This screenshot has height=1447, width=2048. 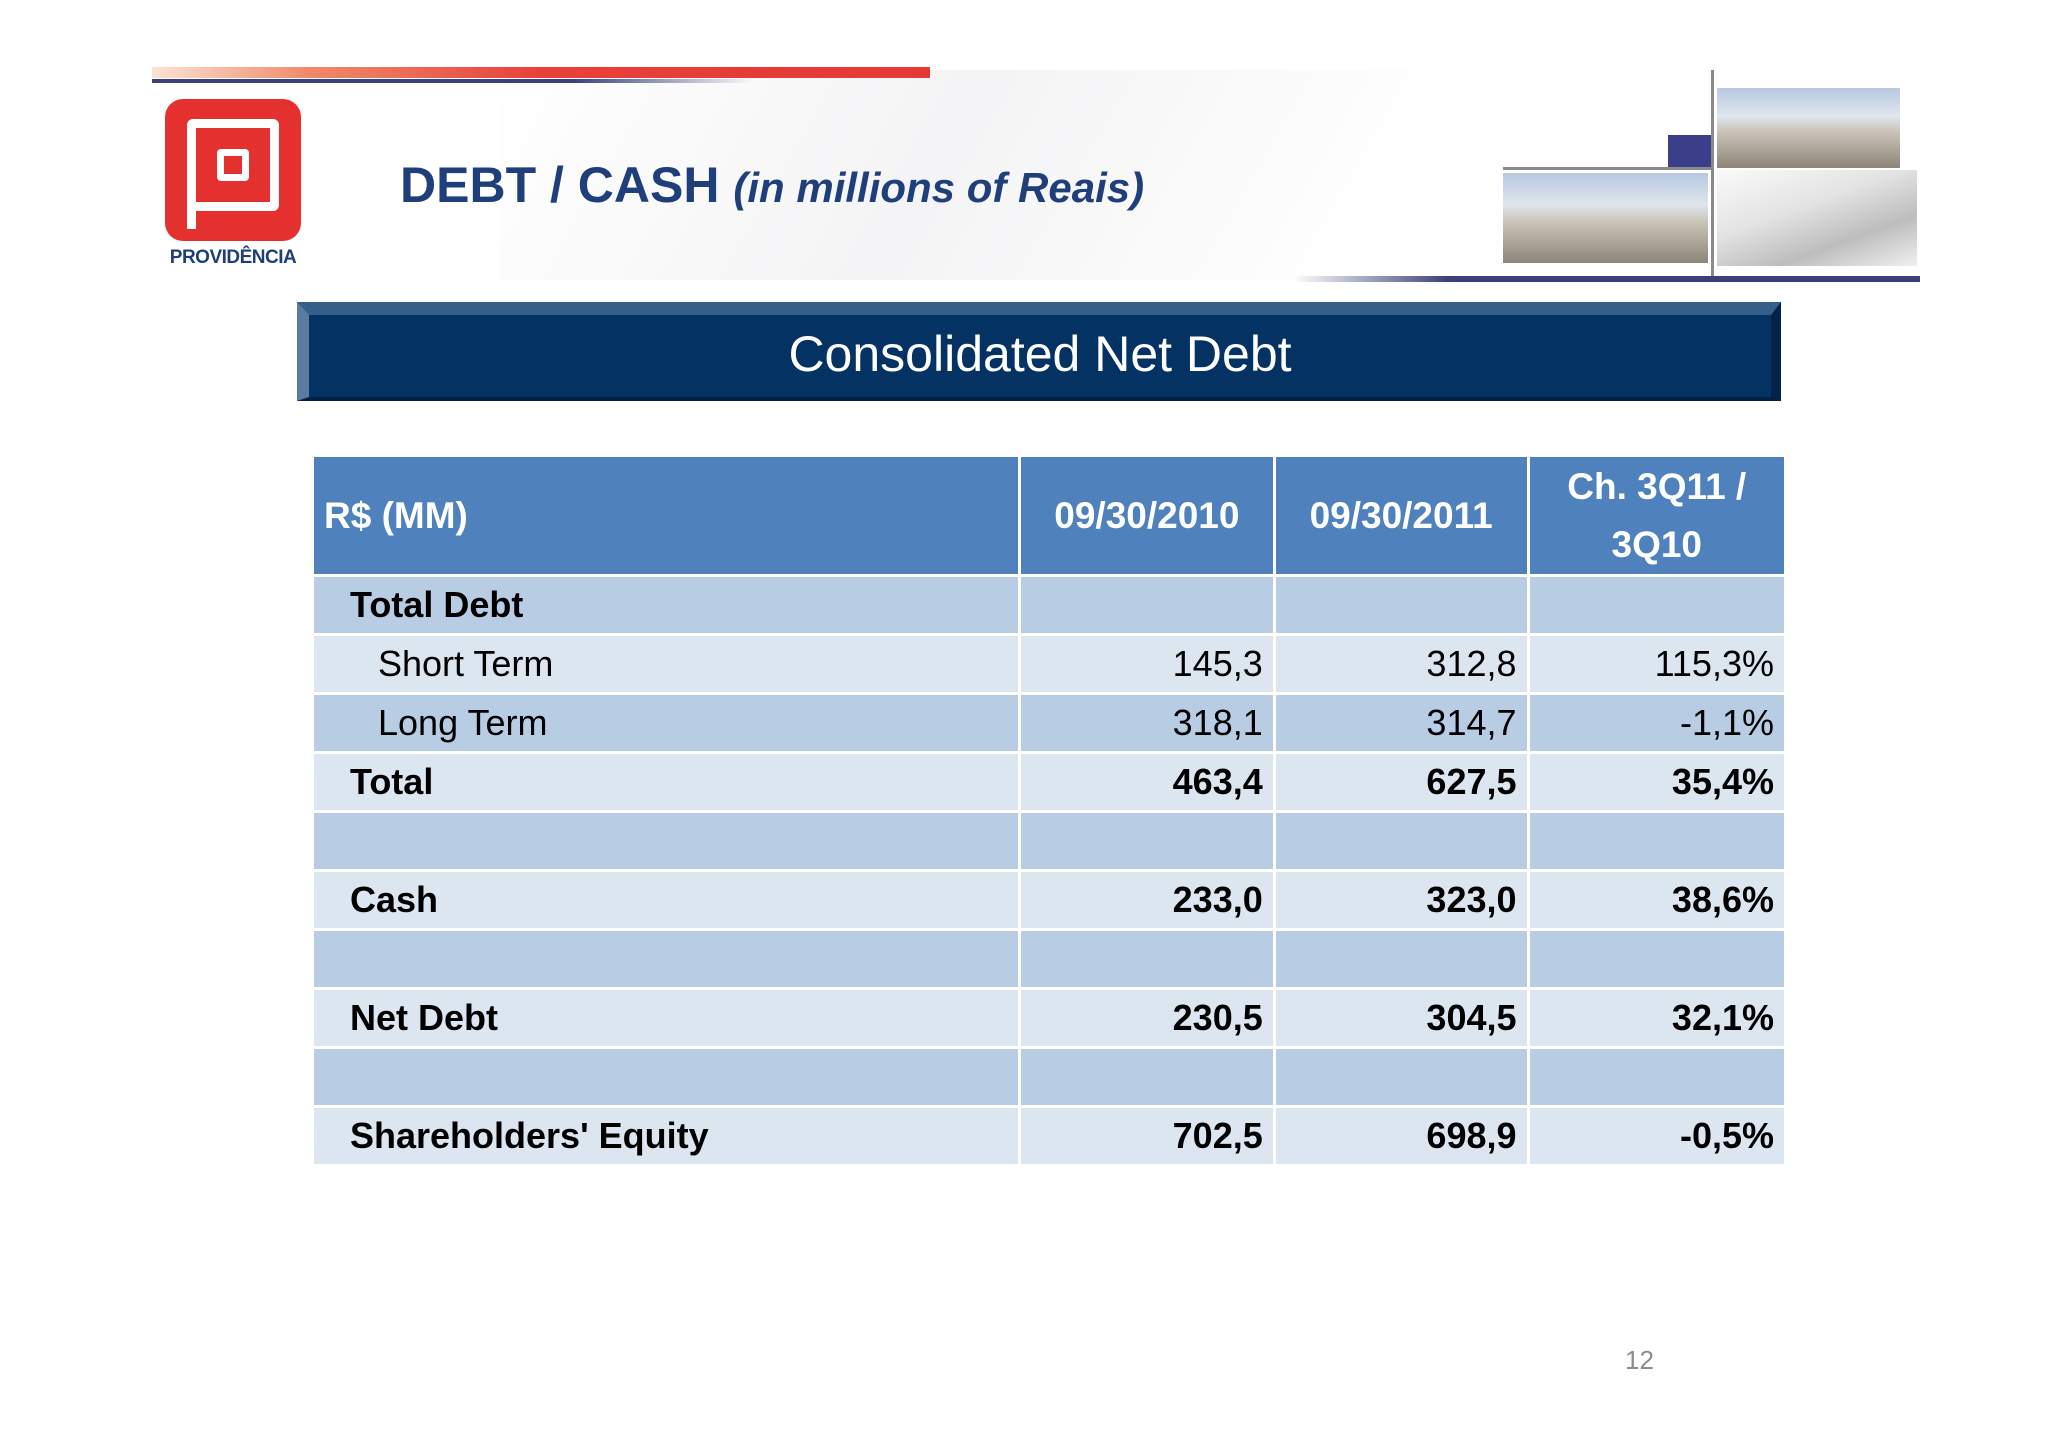 What do you see at coordinates (1690, 151) in the screenshot?
I see `decorative-square` at bounding box center [1690, 151].